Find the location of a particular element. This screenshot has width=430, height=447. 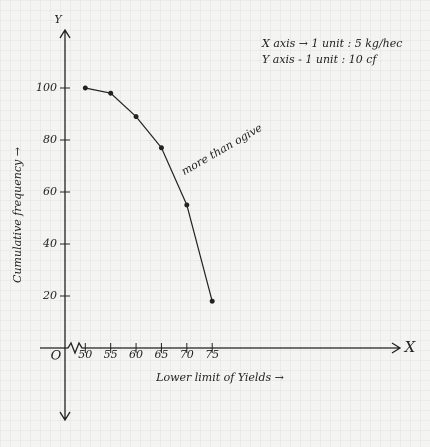

x-axis-name: X is located at coordinates (410, 347).